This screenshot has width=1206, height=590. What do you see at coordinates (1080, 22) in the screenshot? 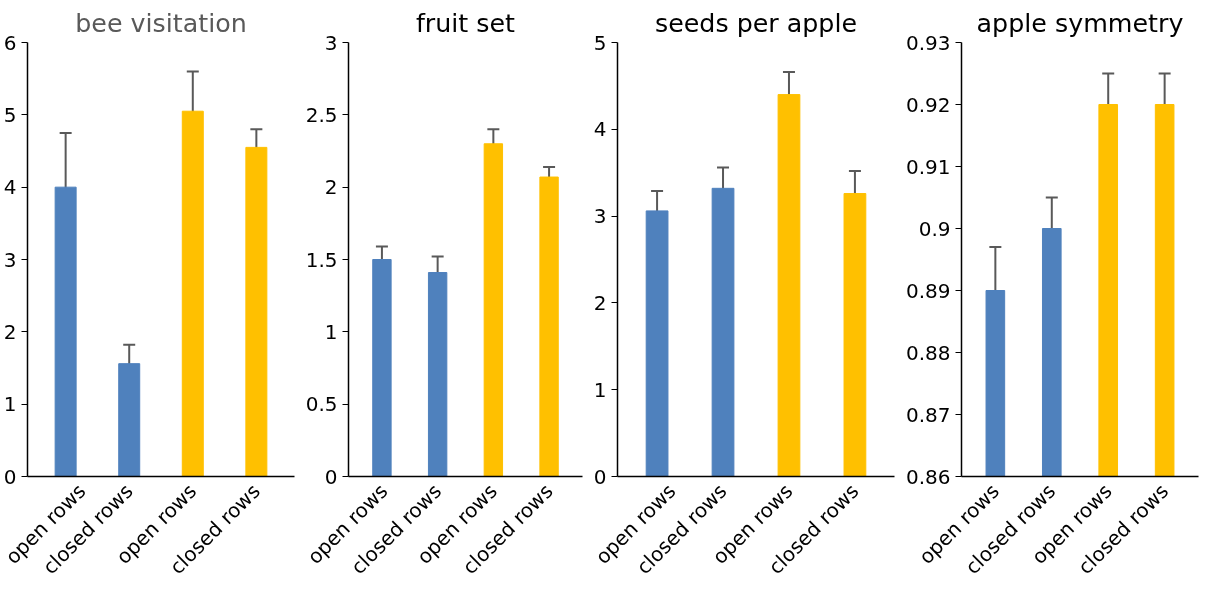
I see `chart-title: apple symmetry` at bounding box center [1080, 22].